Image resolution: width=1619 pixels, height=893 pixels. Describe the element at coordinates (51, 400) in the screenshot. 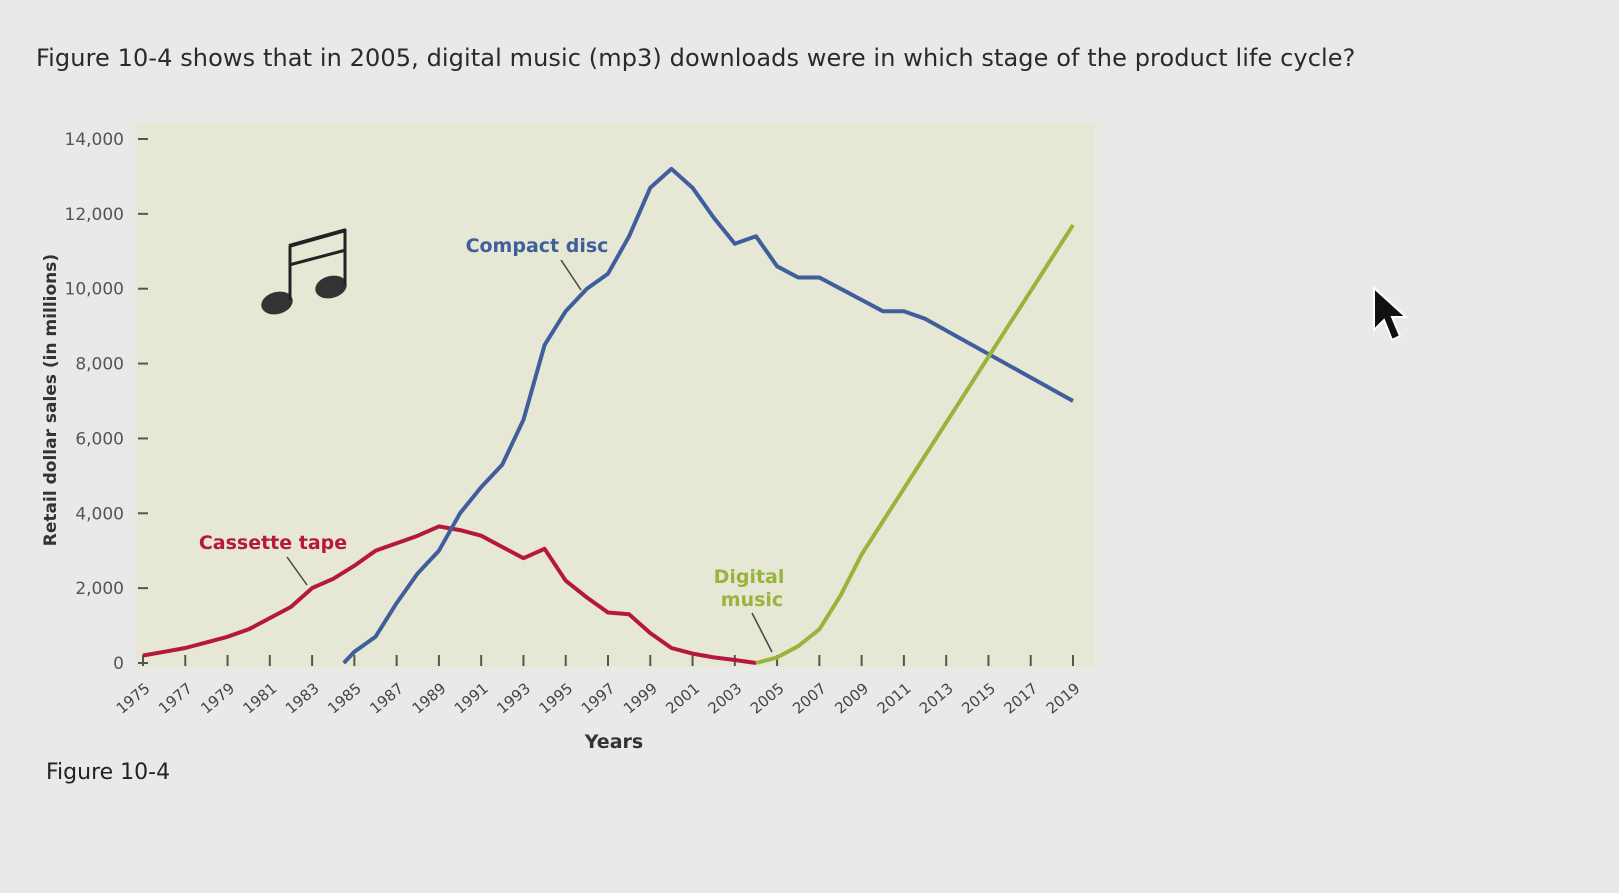

I see `y-axis-label: Retail dollar sales (in millions)` at that location.